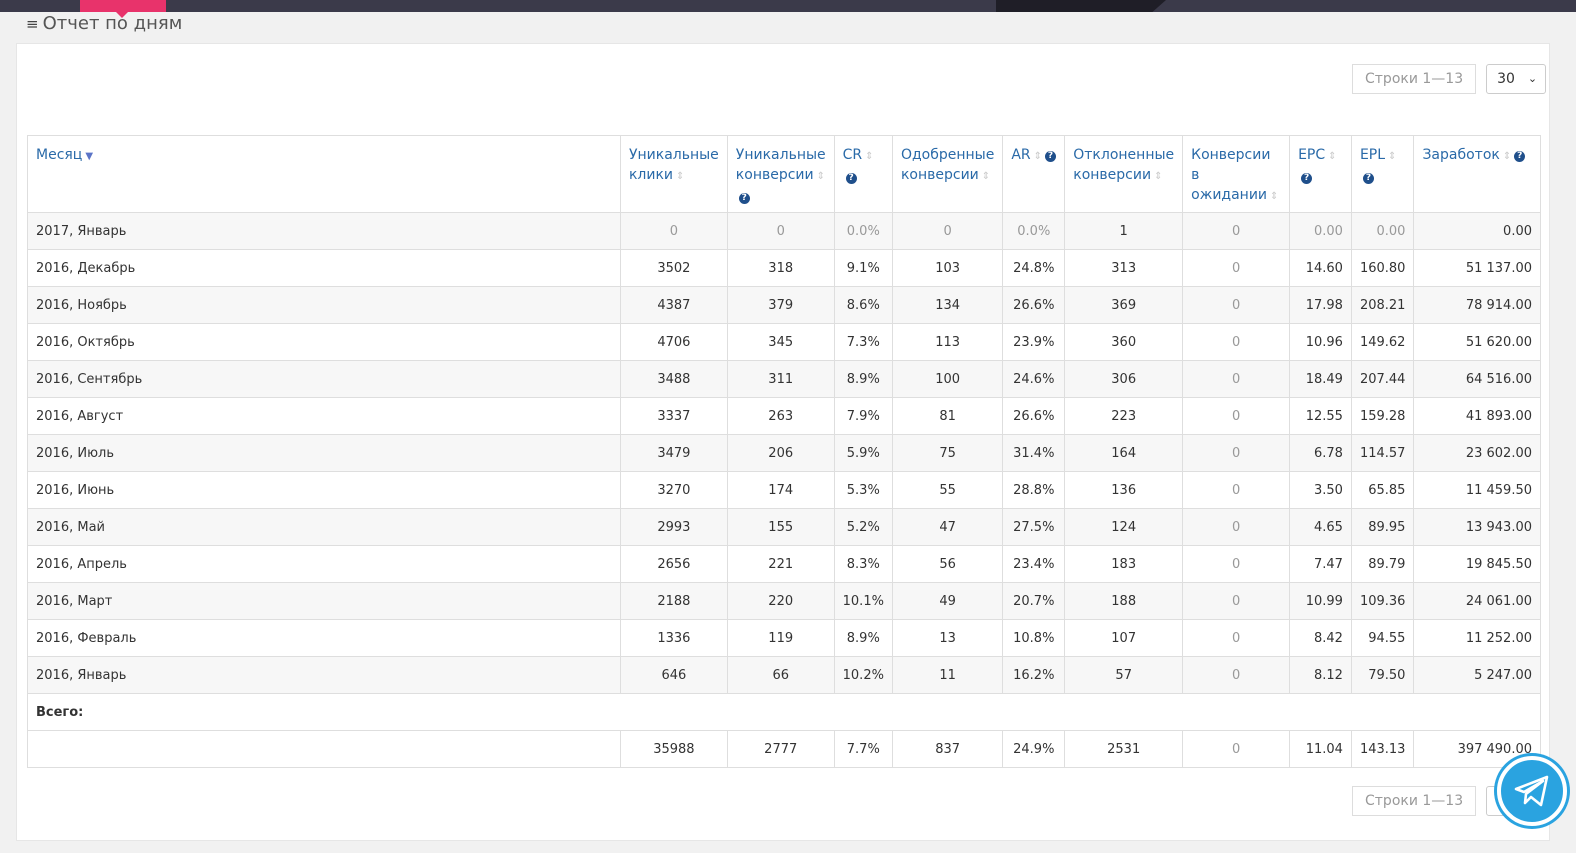 The image size is (1576, 853). I want to click on column-header-label: AR, so click(1021, 155).